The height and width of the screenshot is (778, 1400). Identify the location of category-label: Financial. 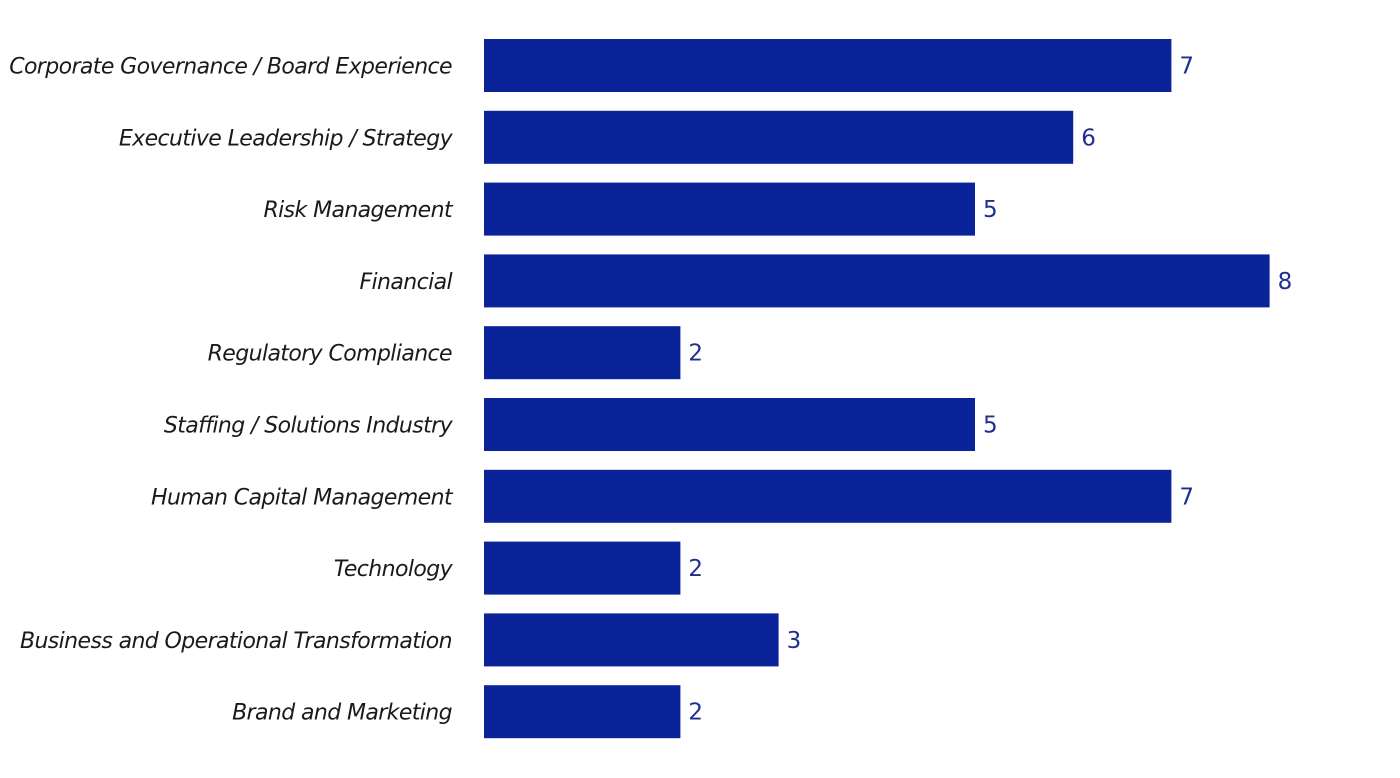
(405, 282).